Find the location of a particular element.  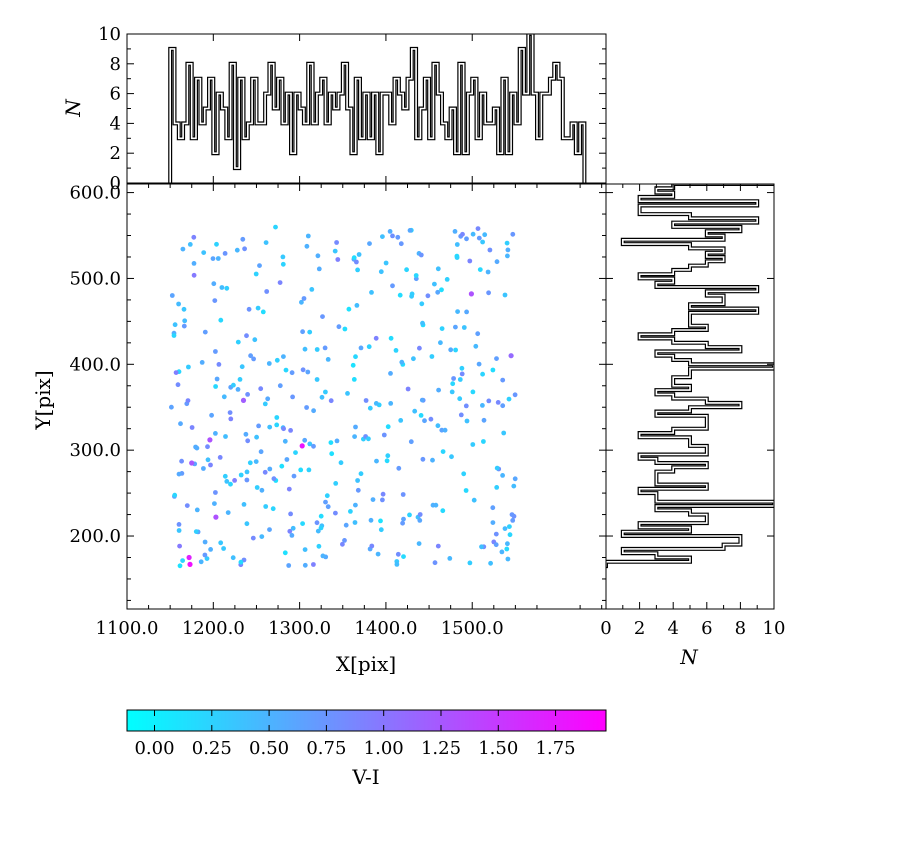

scatter-x-tick-label: 1300.0 is located at coordinates (299, 628).